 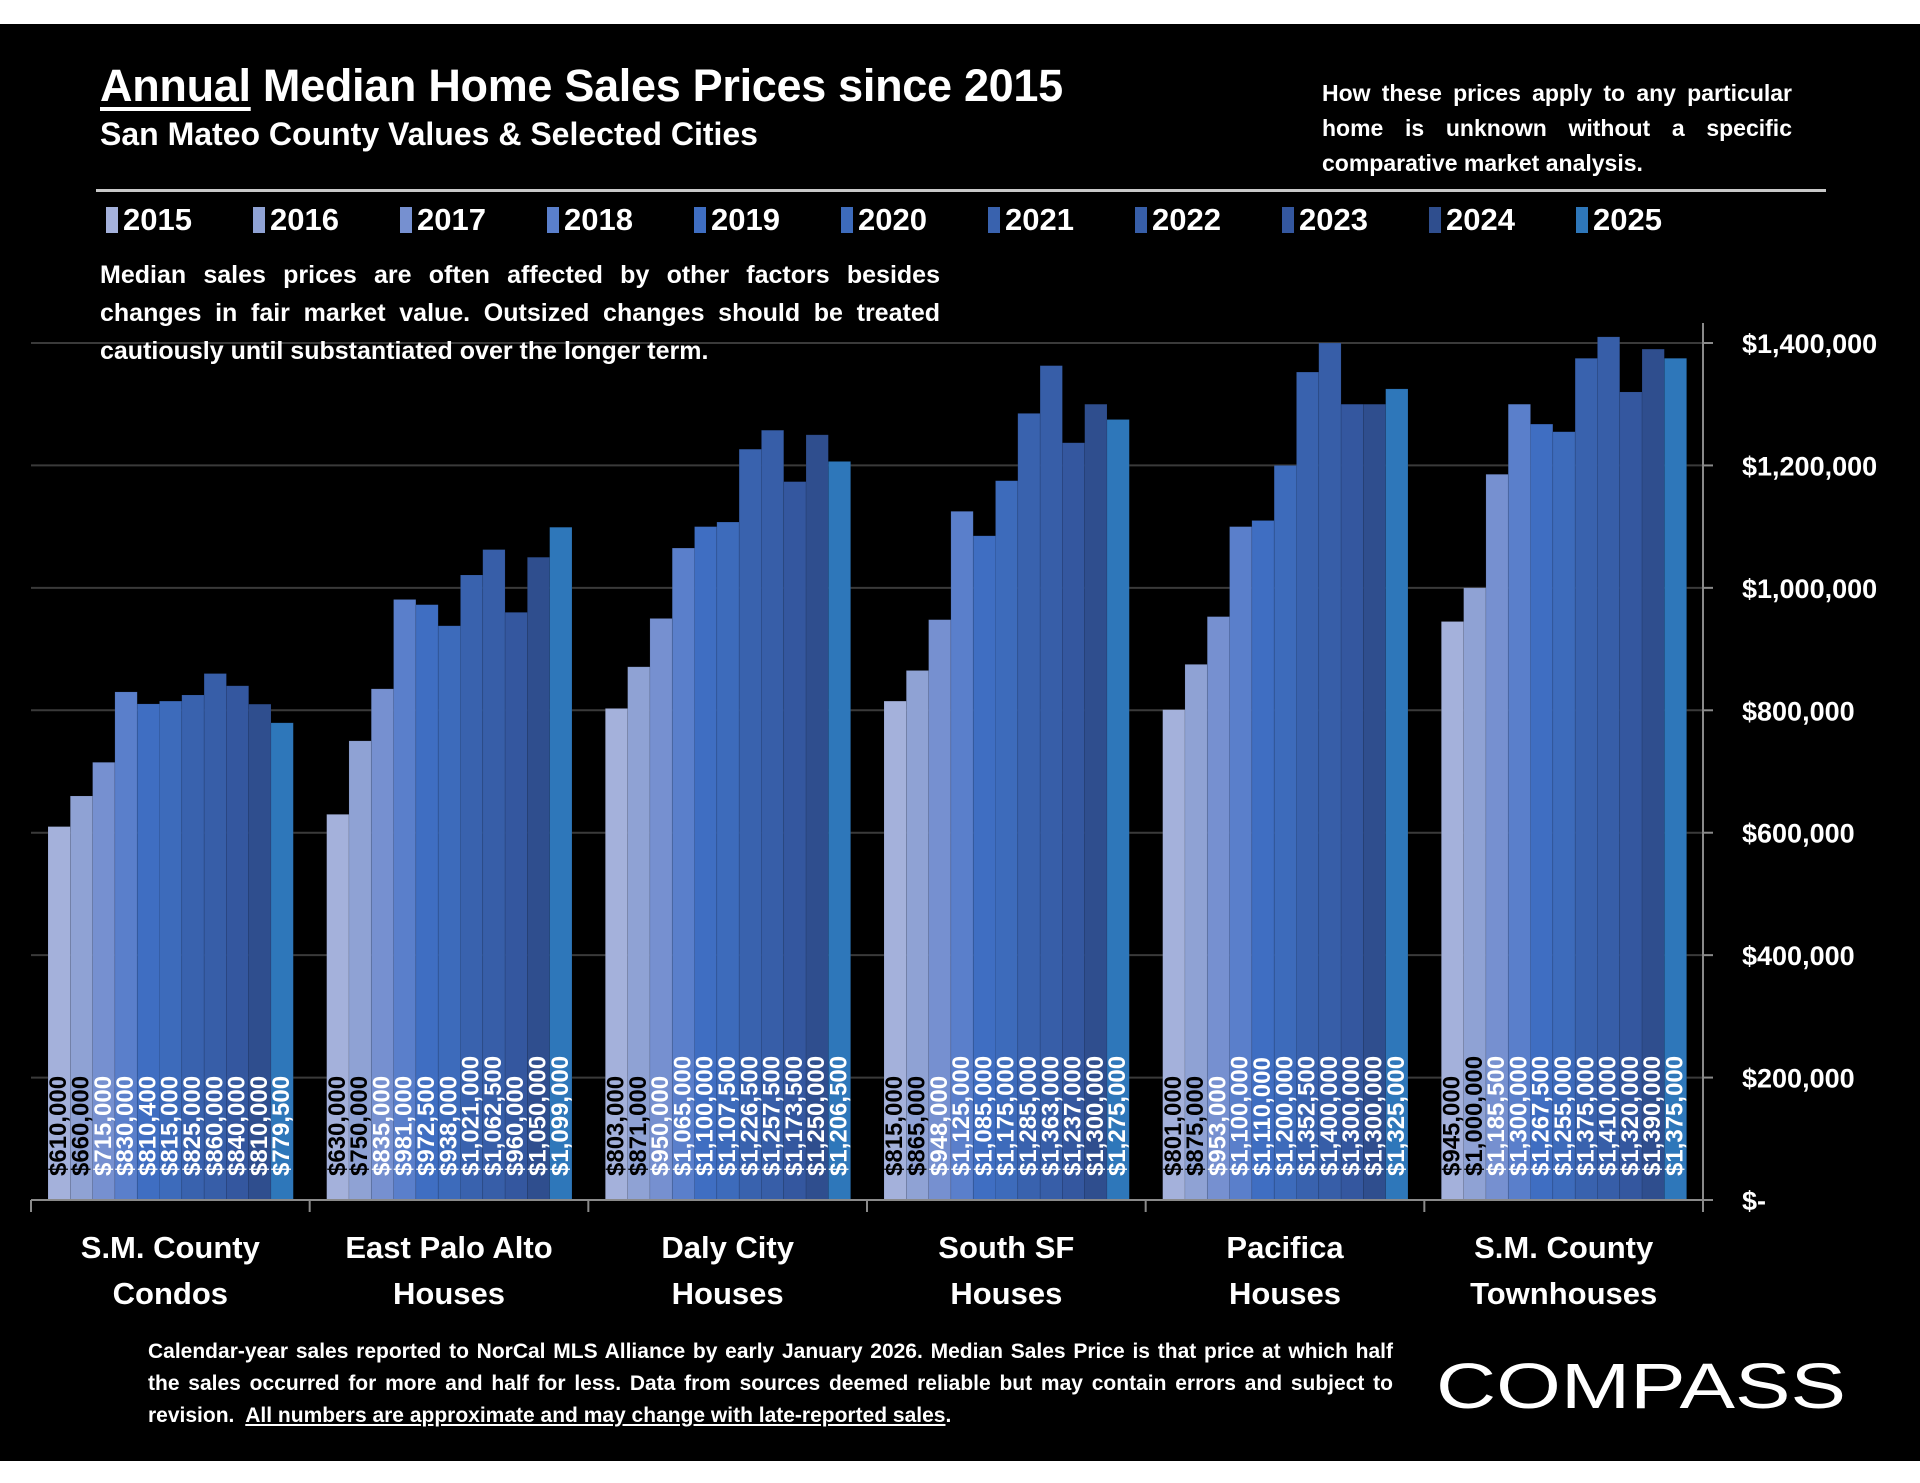 I want to click on data-label: $960,000, so click(x=515, y=1126).